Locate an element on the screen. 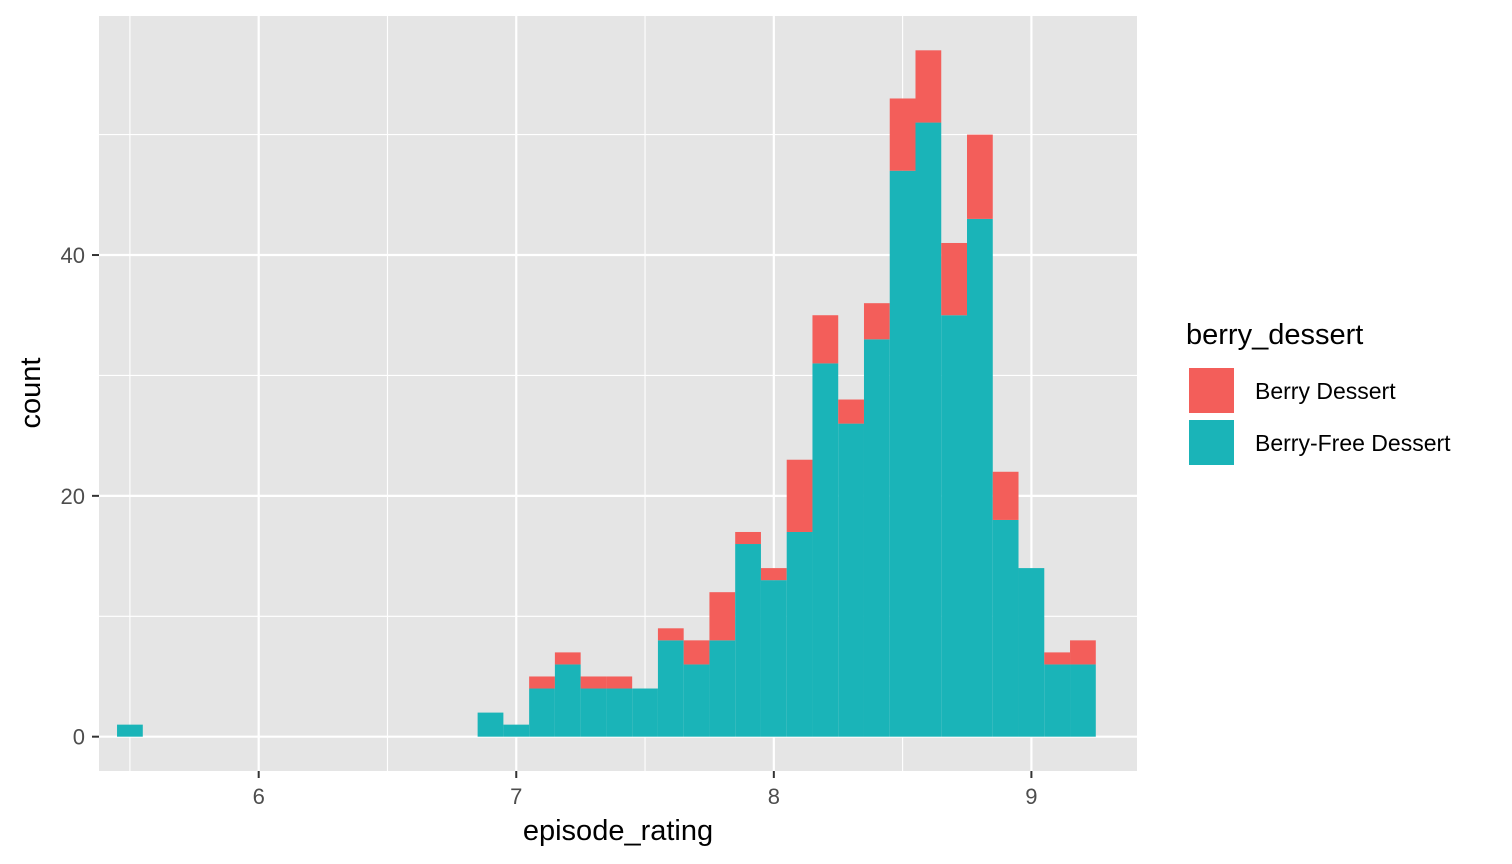 Image resolution: width=1512 pixels, height=864 pixels. x-axis: 6 7 8 9 is located at coordinates (645, 790).